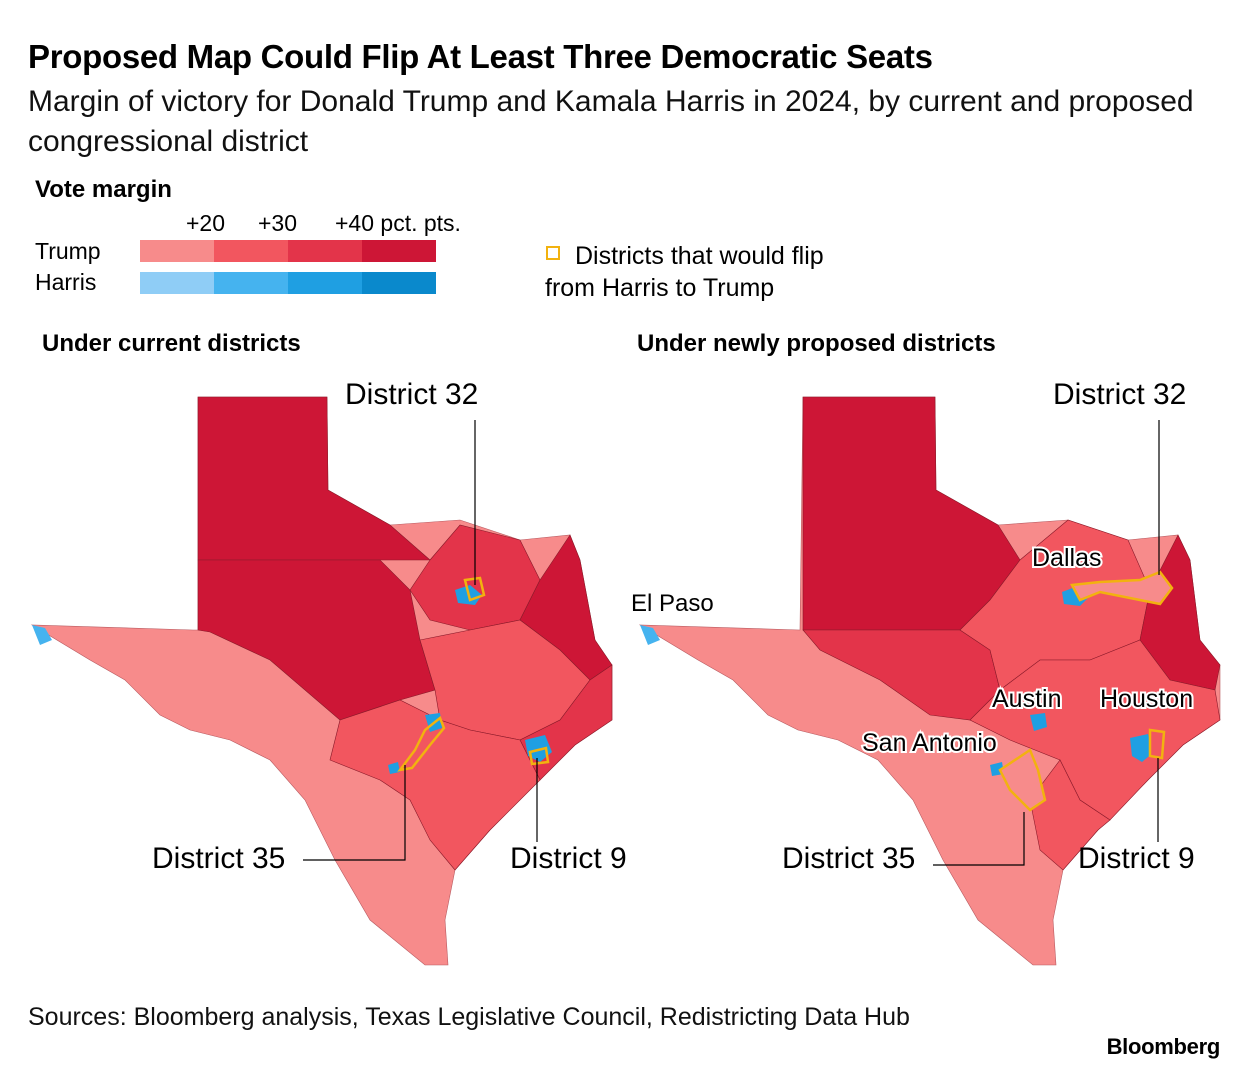  What do you see at coordinates (1026, 699) in the screenshot?
I see `label-austin: Austin` at bounding box center [1026, 699].